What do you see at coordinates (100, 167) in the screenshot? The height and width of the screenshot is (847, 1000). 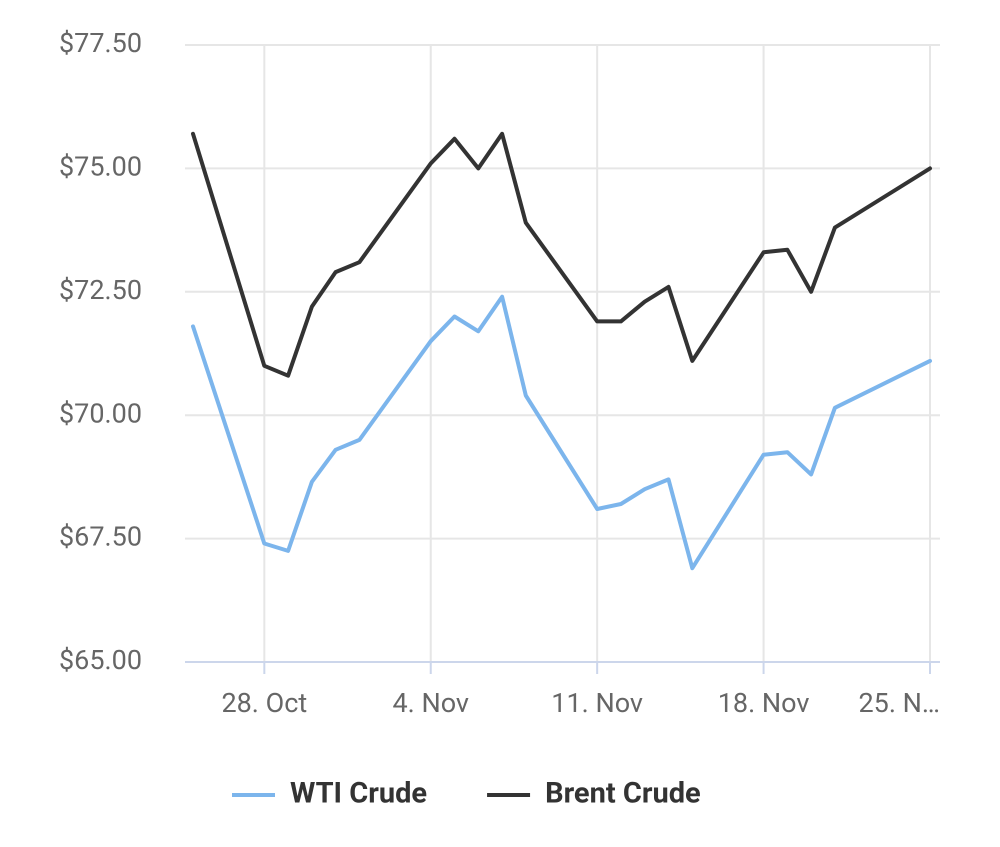 I see `y-tick-label: $75.00` at bounding box center [100, 167].